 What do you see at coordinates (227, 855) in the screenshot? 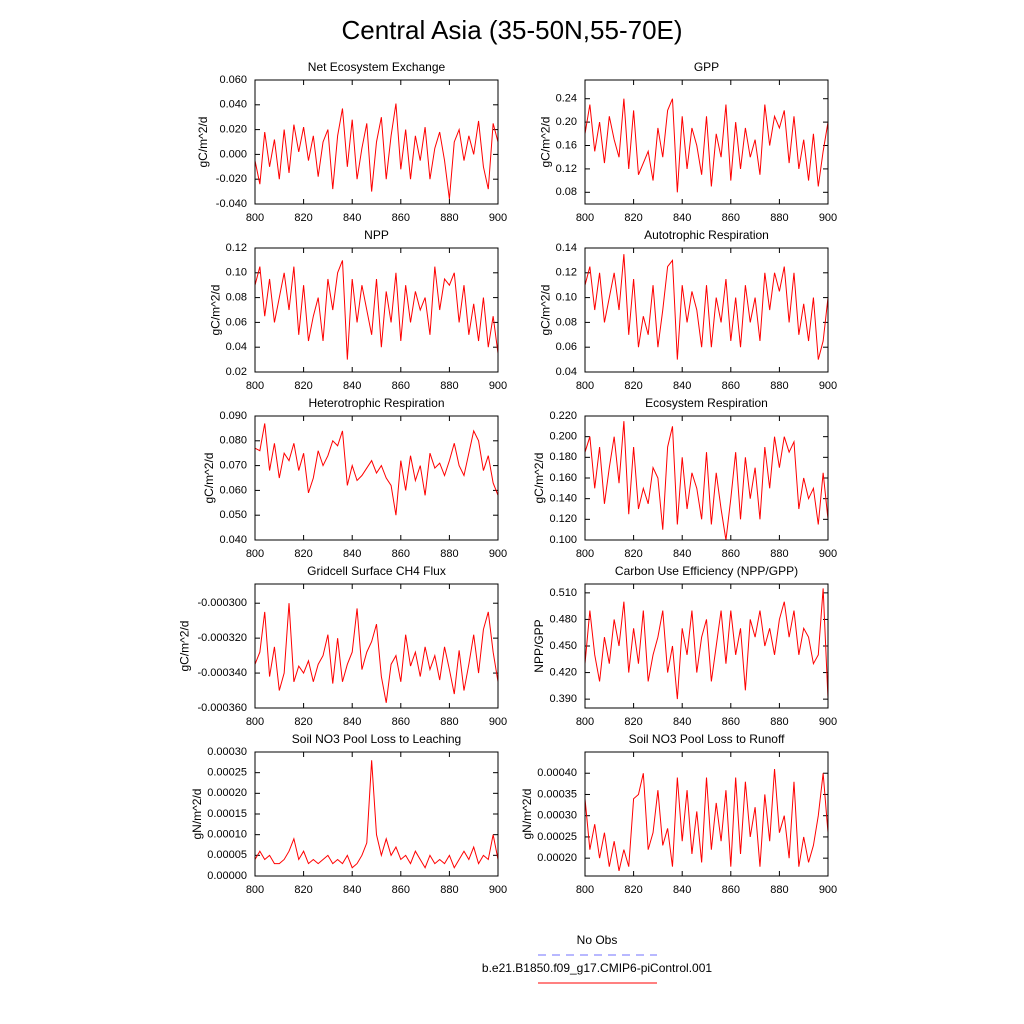
I see `y-tick-label: 0.00005` at bounding box center [227, 855].